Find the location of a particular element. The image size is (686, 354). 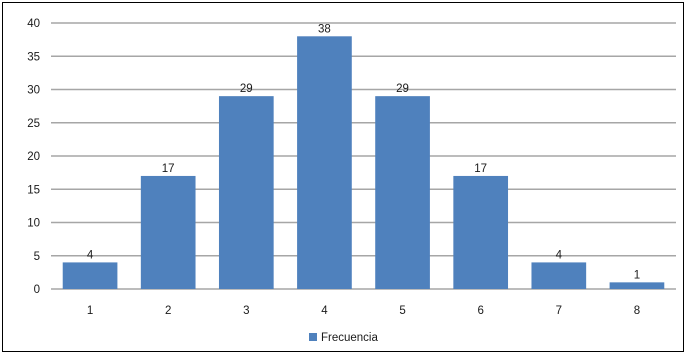

y-tick-label: 20 is located at coordinates (33, 157).